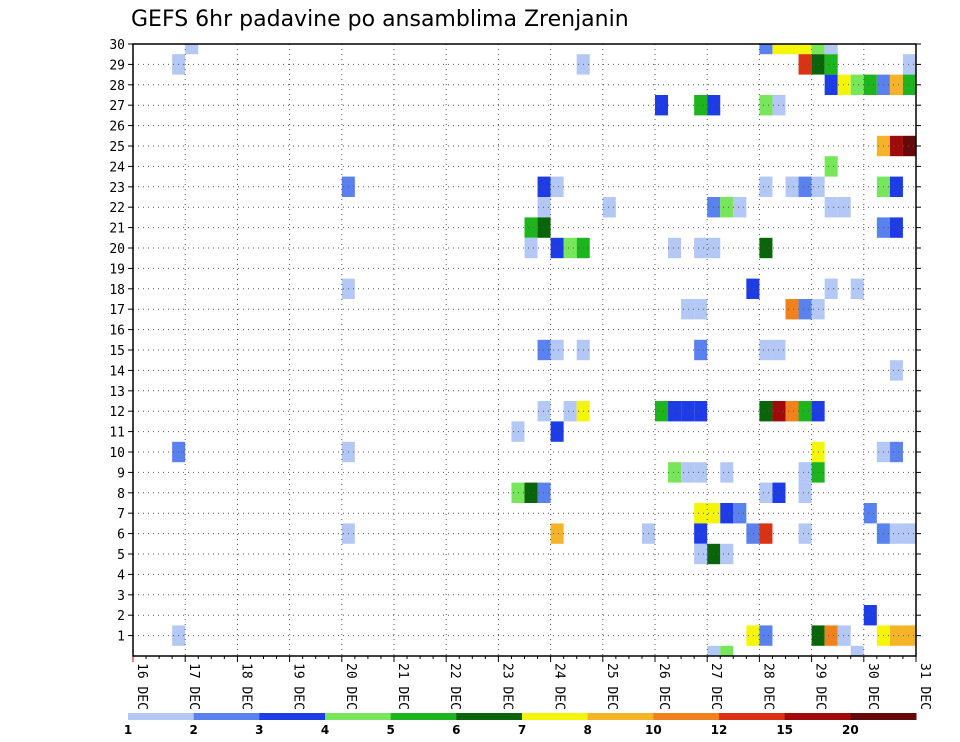 This screenshot has height=742, width=960. I want to click on y-tick-label: 19, so click(117, 269).